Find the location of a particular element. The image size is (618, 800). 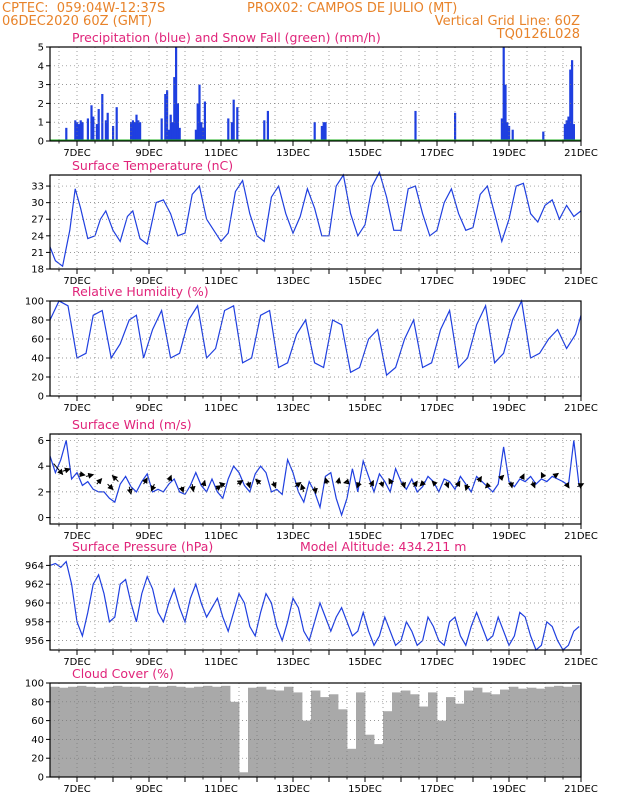

ytick-label: 27 is located at coordinates (37, 220).